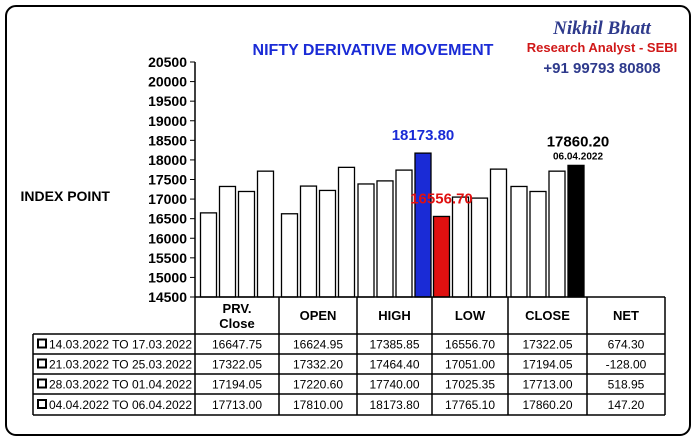  What do you see at coordinates (547, 315) in the screenshot?
I see `table-header-cell: CLOSE` at bounding box center [547, 315].